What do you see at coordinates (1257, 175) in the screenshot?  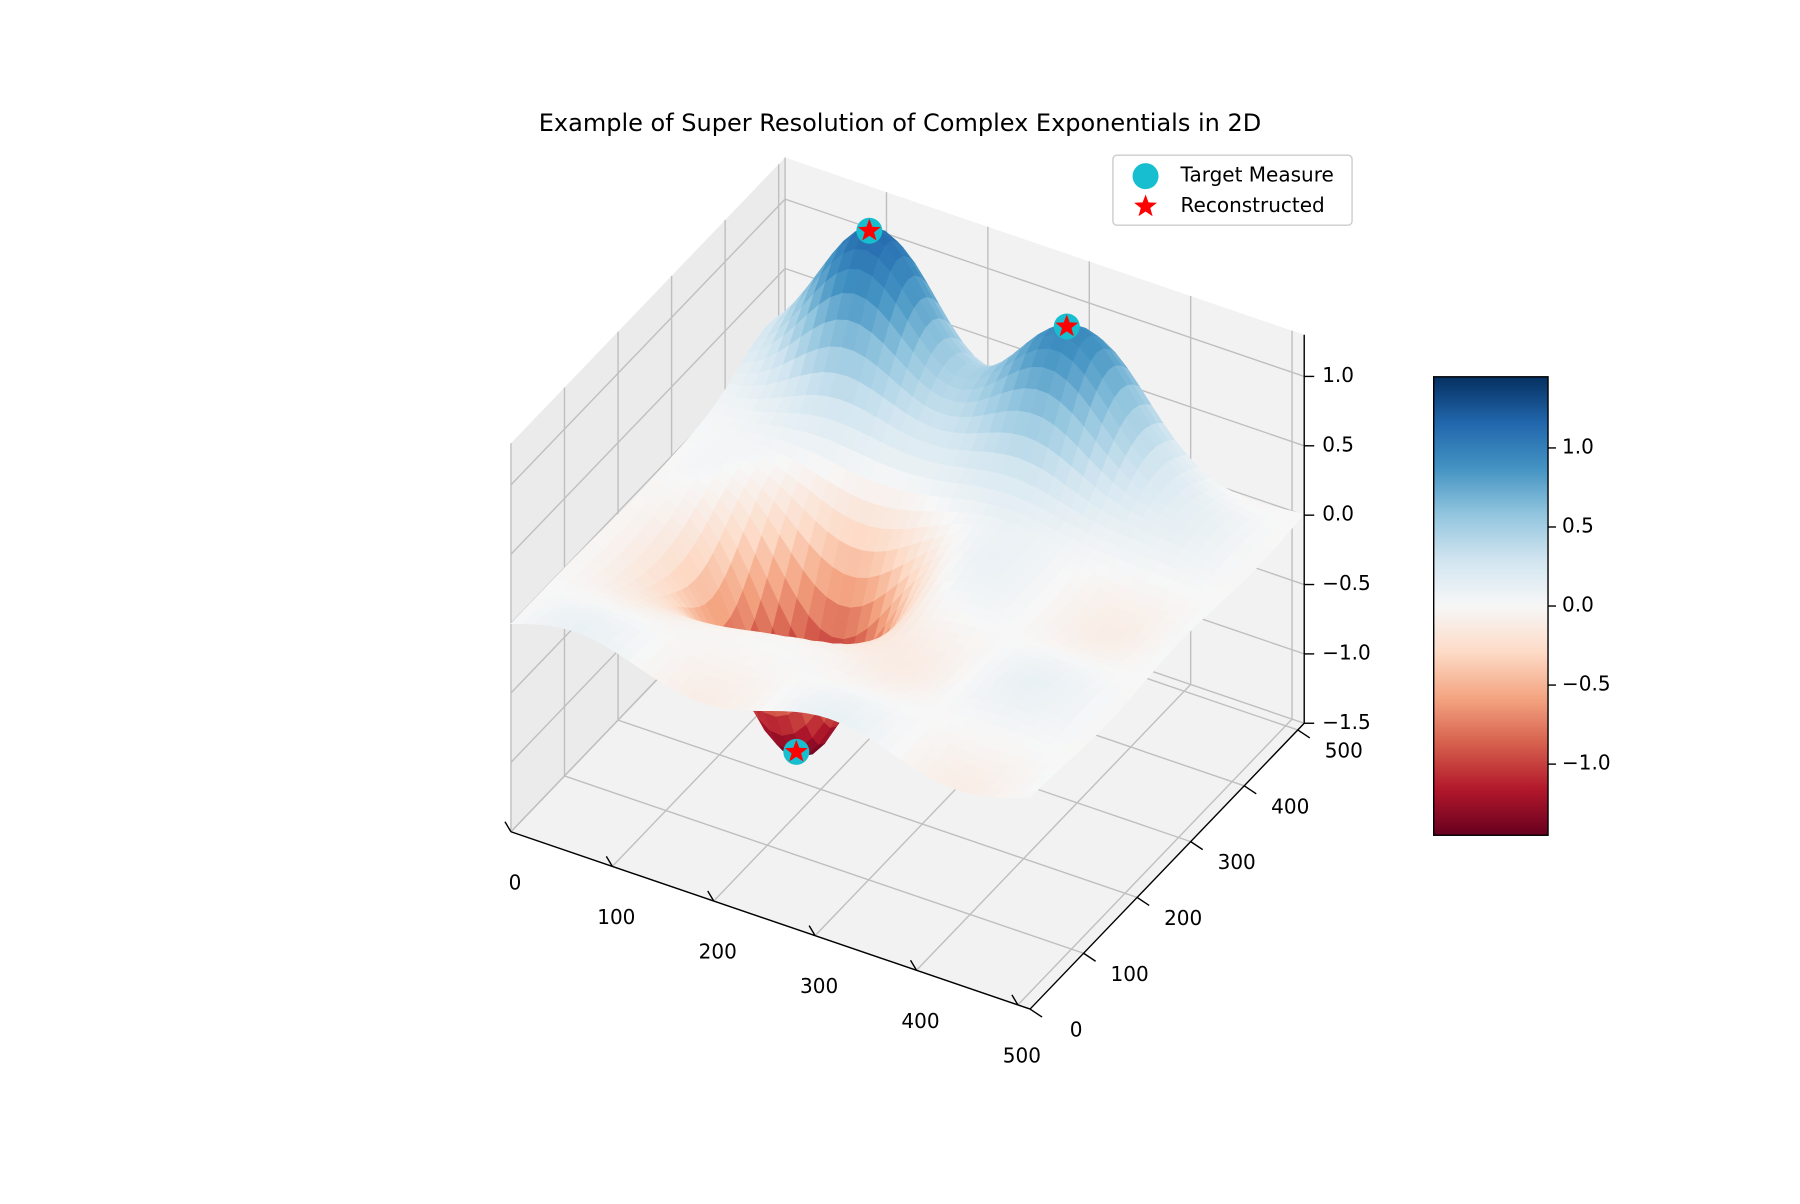 I see `legend-label: Target Measure` at bounding box center [1257, 175].